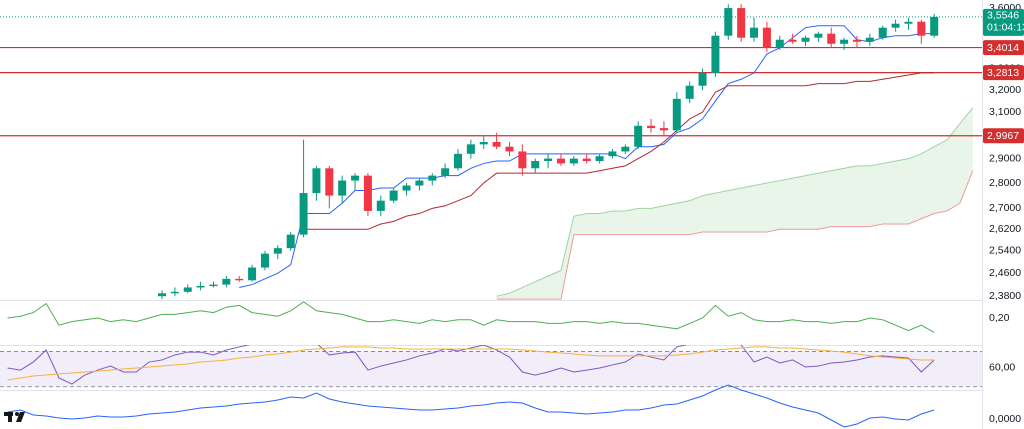 The width and height of the screenshot is (1024, 429). I want to click on rsi-pane, so click(491, 366).